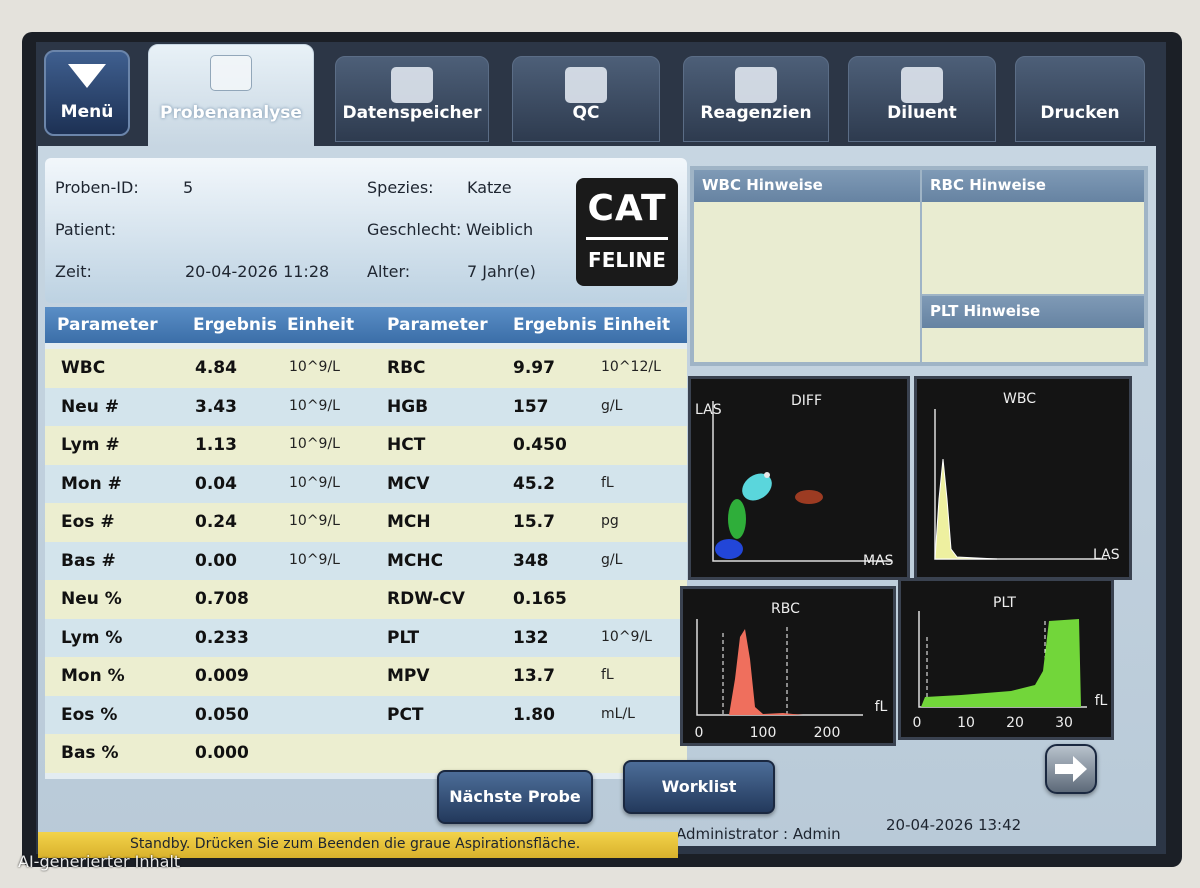  What do you see at coordinates (216, 368) in the screenshot?
I see `result: 4.84` at bounding box center [216, 368].